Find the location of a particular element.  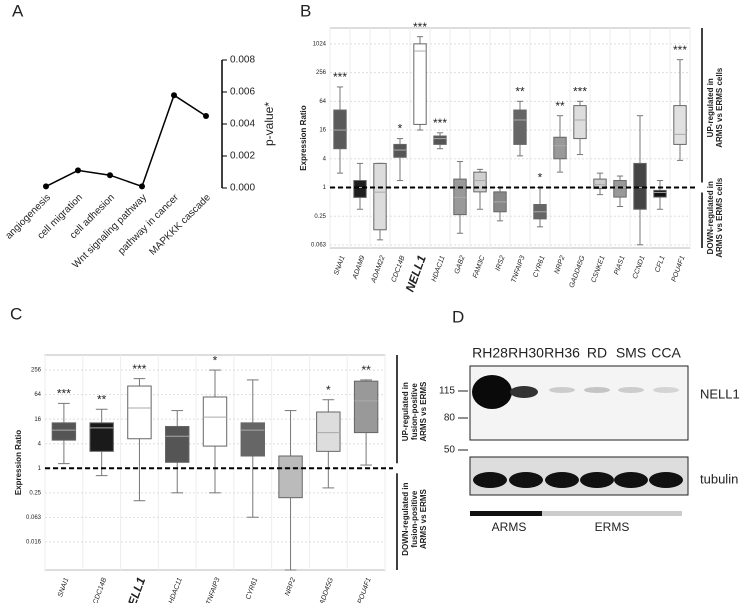

y-tick-label: 0.000 is located at coordinates (242, 188).